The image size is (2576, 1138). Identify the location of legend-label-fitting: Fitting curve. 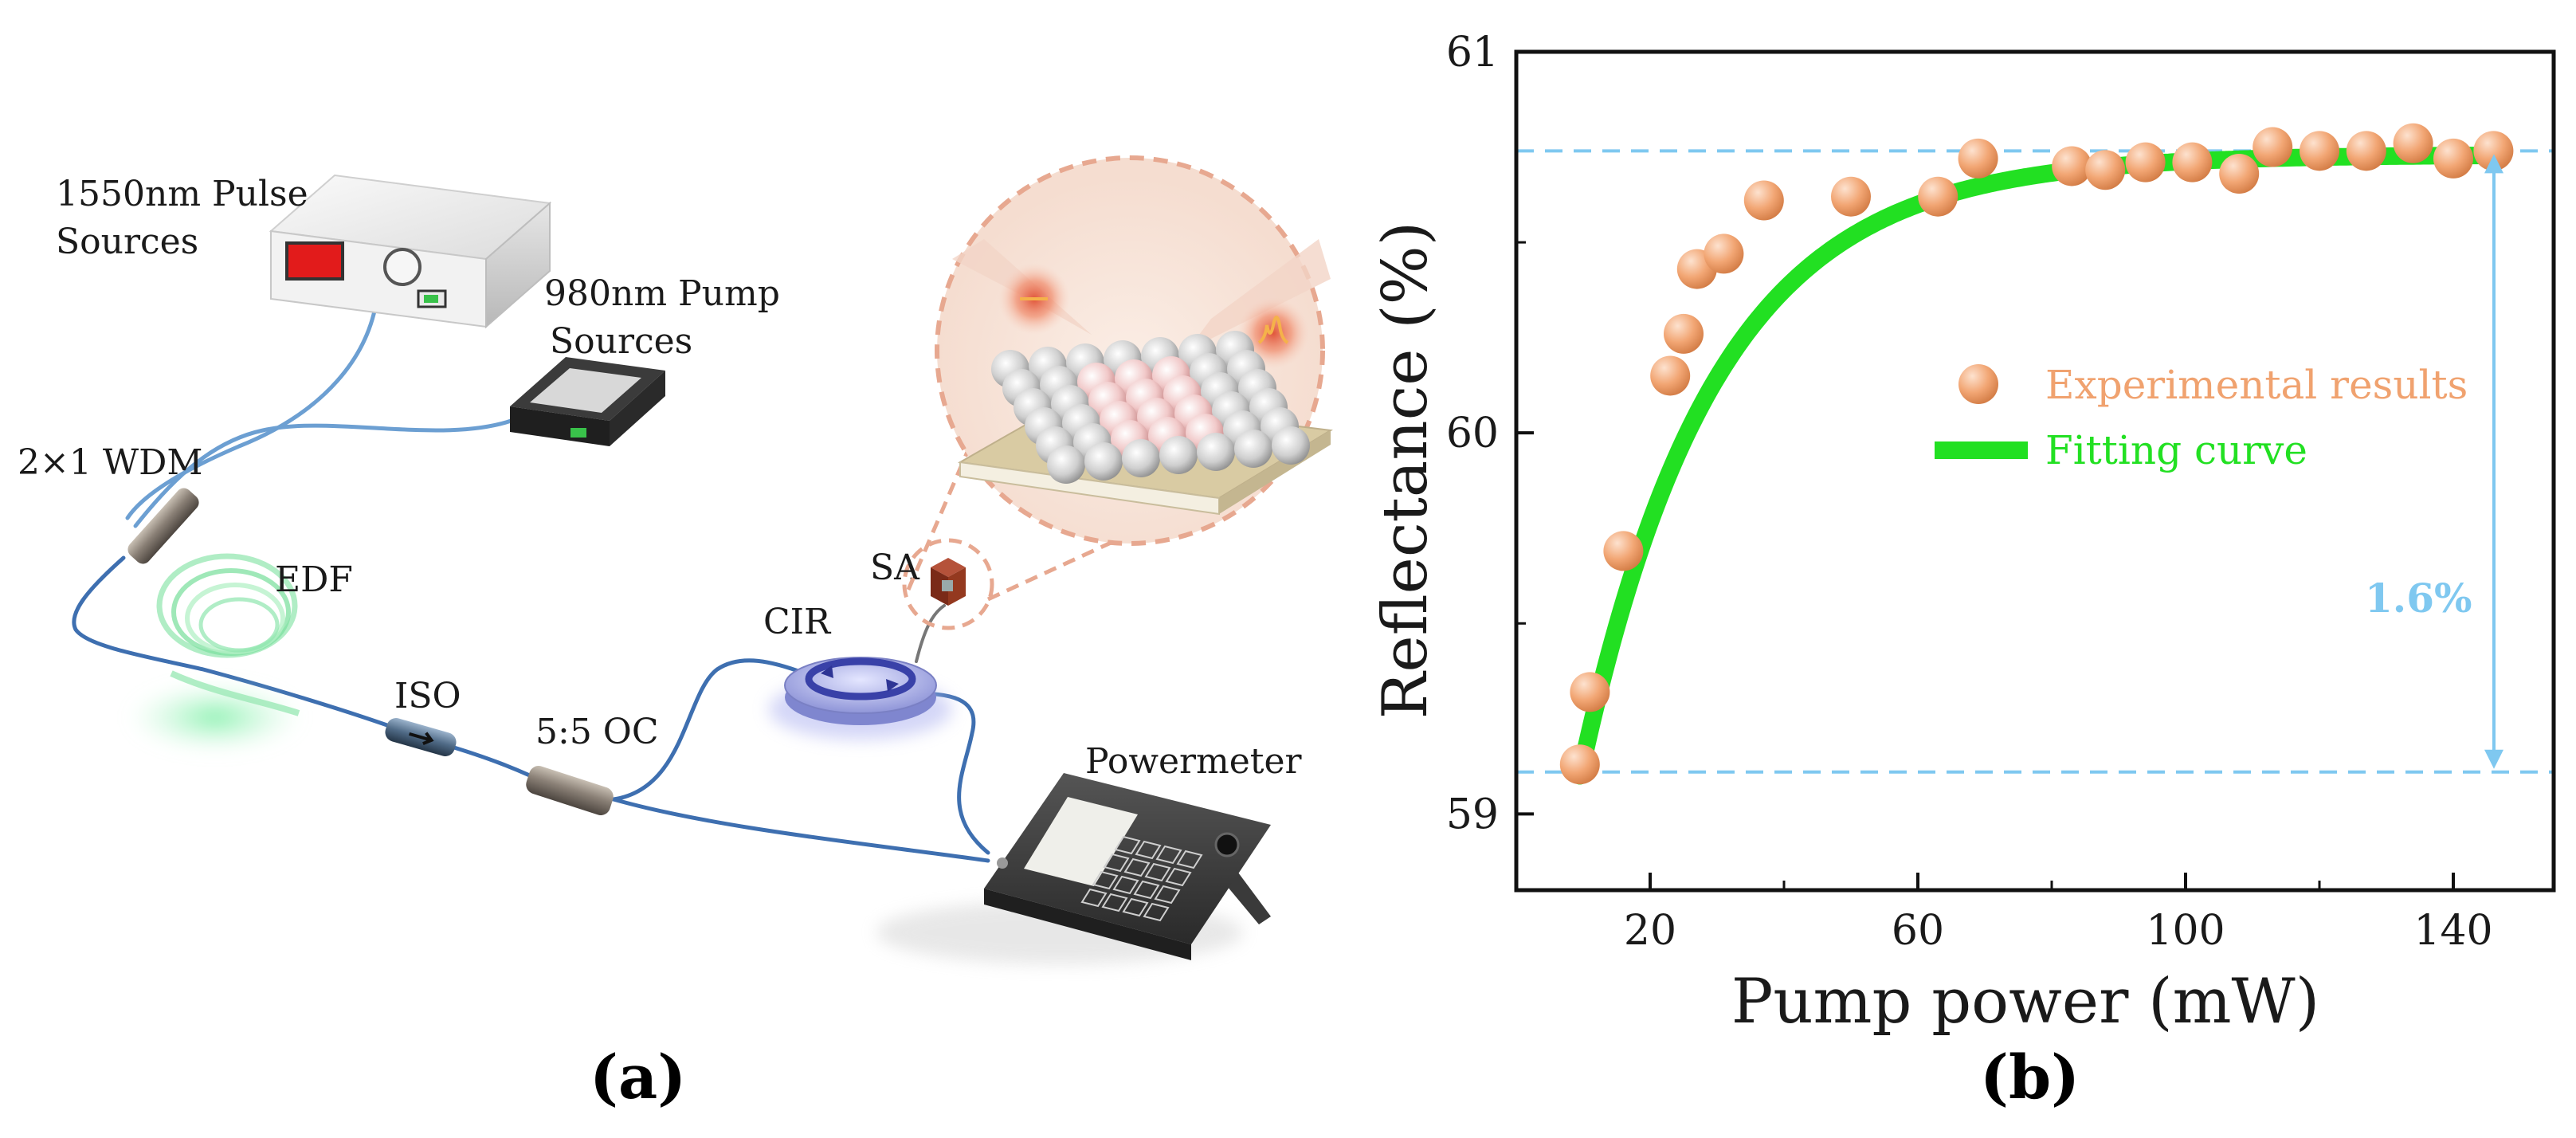
(2176, 450).